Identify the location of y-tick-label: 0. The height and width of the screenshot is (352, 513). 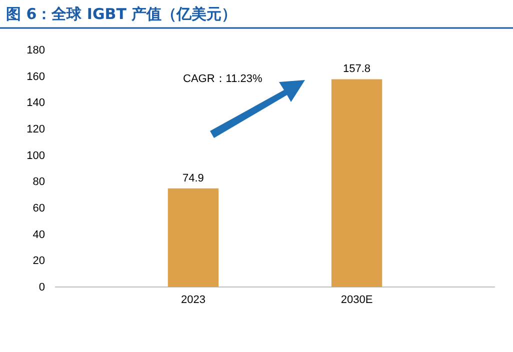
(41, 288).